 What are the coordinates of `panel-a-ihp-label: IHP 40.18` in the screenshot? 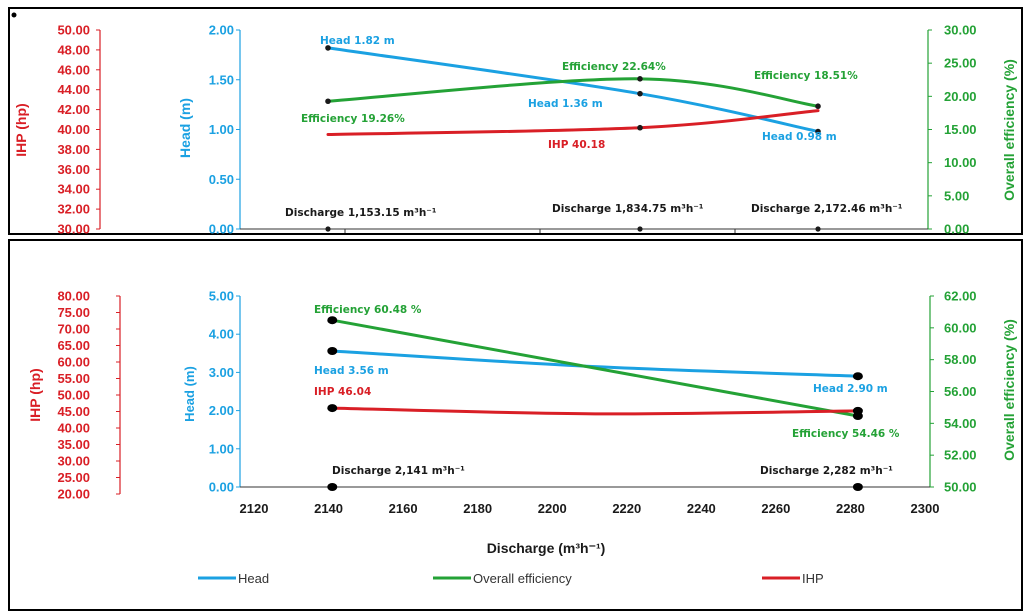 It's located at (576, 145).